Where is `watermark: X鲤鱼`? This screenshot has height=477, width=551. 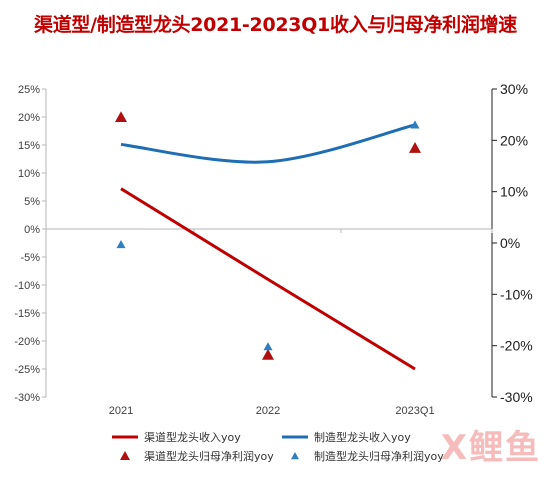 watermark: X鲤鱼 is located at coordinates (490, 448).